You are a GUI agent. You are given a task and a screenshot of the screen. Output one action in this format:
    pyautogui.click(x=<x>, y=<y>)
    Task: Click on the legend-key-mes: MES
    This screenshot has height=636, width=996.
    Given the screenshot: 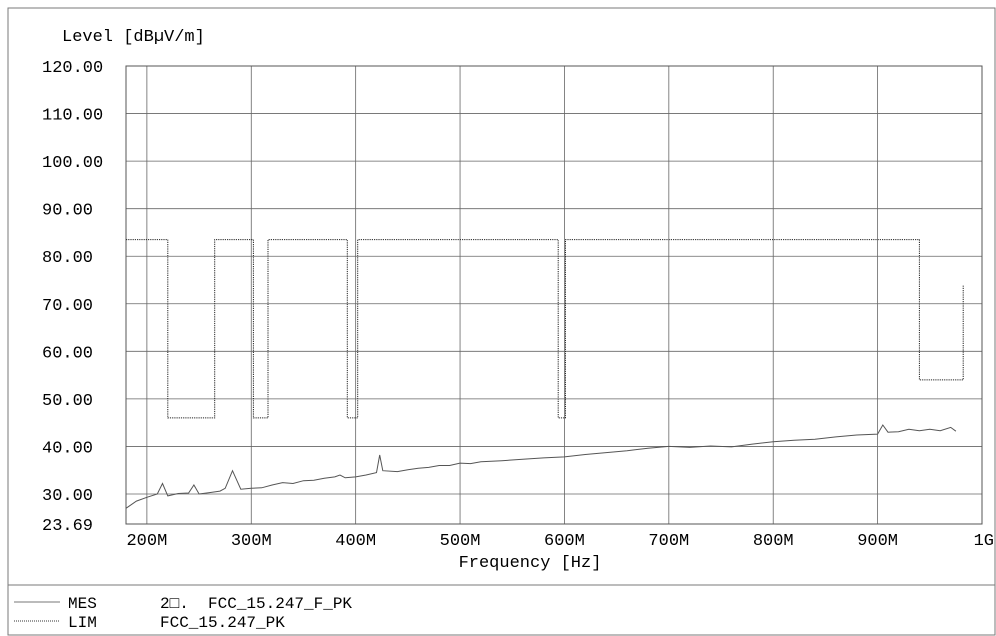 What is the action you would take?
    pyautogui.click(x=82, y=604)
    